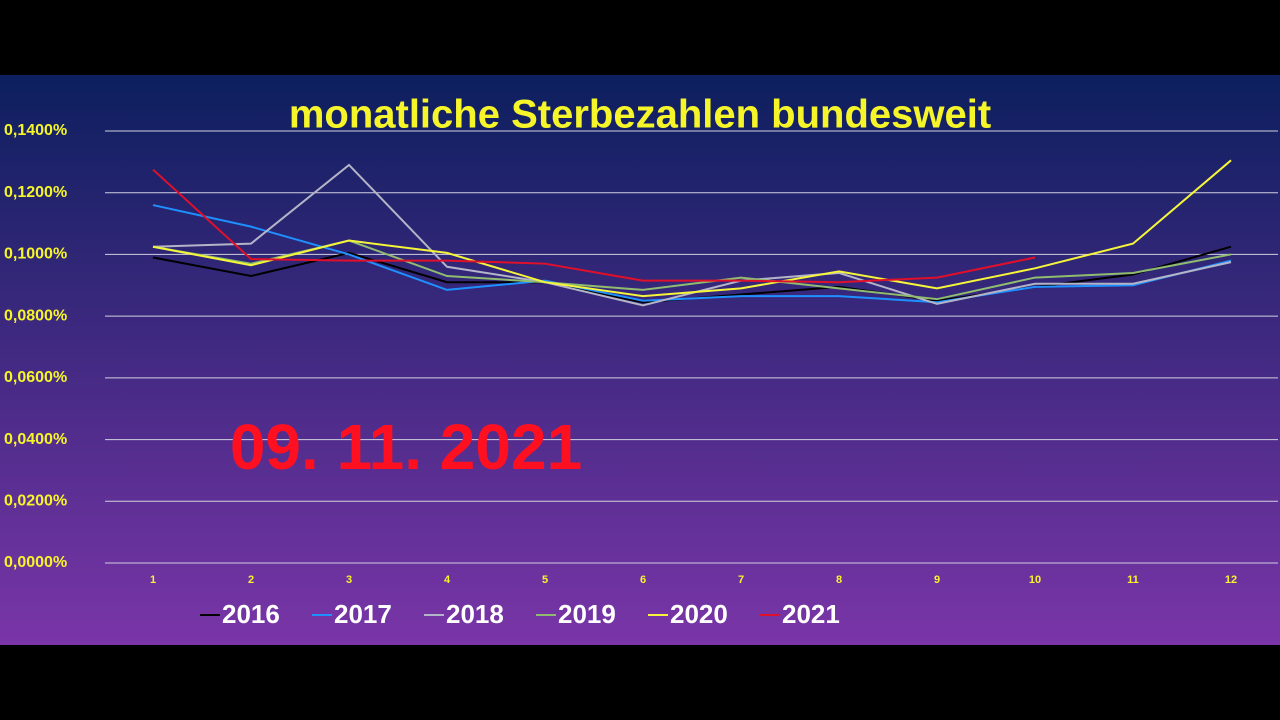 The width and height of the screenshot is (1280, 720). What do you see at coordinates (699, 614) in the screenshot?
I see `legend-label: 2020` at bounding box center [699, 614].